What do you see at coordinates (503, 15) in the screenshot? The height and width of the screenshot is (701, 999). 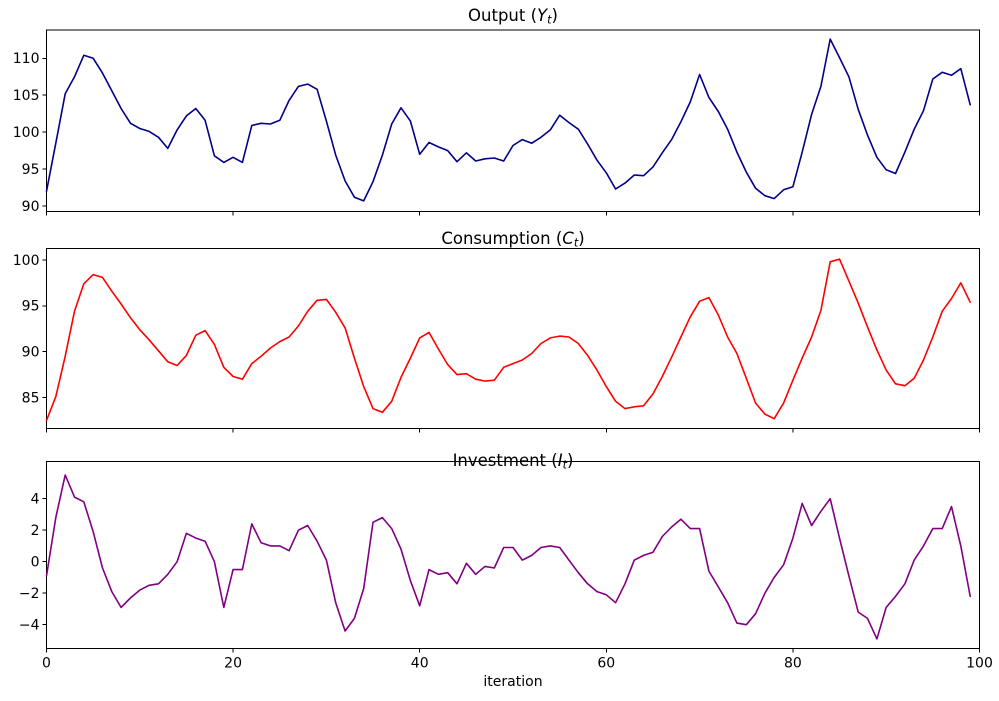 I see `title-text: Output (` at bounding box center [503, 15].